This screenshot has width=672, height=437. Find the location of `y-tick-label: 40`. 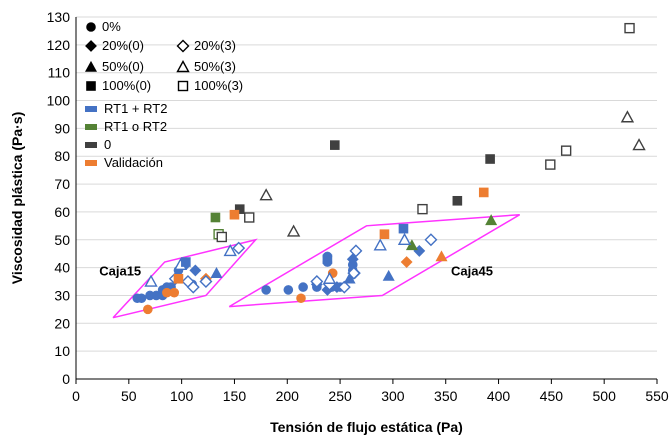

y-tick-label: 40 is located at coordinates (62, 268).